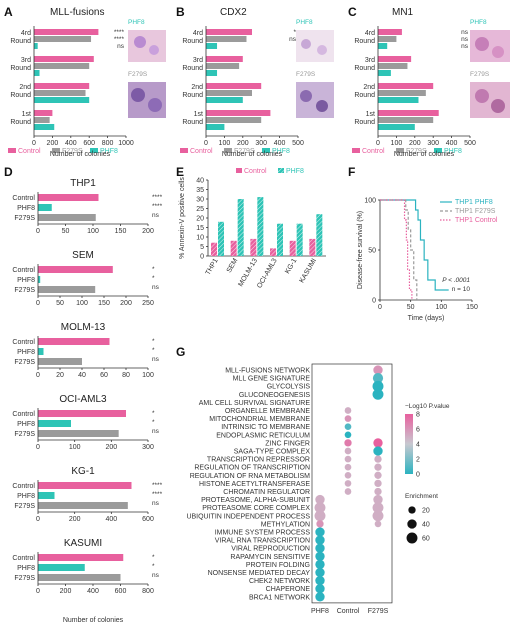  Describe the element at coordinates (364, 68) in the screenshot. I see `chart-c-ylabel2-1: Round` at that location.